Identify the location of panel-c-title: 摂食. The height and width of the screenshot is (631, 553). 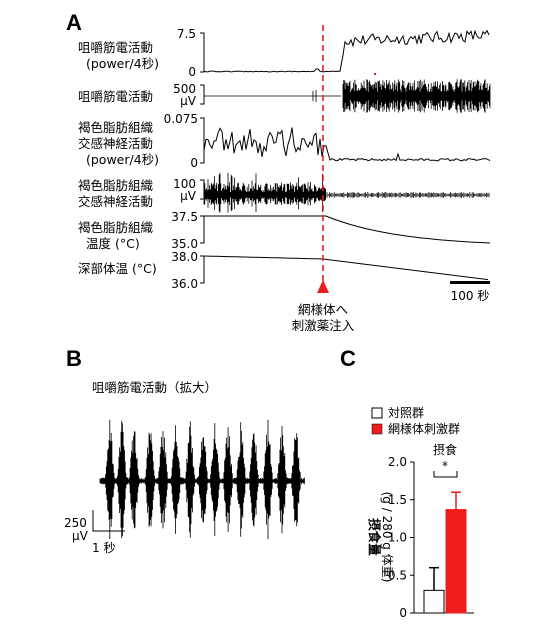
(445, 449).